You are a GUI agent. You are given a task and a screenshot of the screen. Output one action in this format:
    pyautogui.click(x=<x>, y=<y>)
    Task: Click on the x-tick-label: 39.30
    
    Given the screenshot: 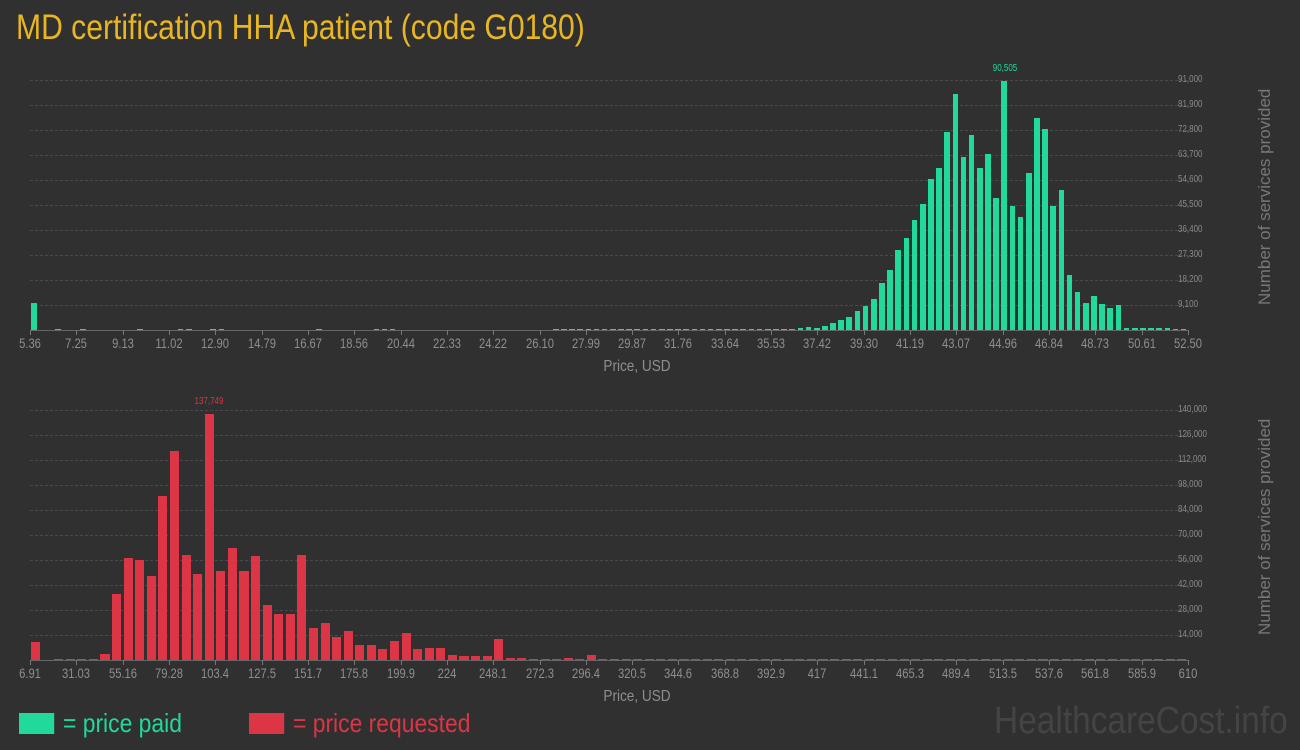 What is the action you would take?
    pyautogui.click(x=863, y=343)
    